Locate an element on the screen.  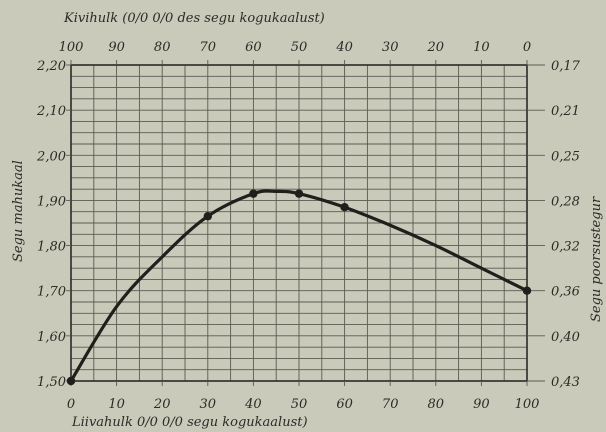
x-tick-label: 80 is located at coordinates (436, 404).